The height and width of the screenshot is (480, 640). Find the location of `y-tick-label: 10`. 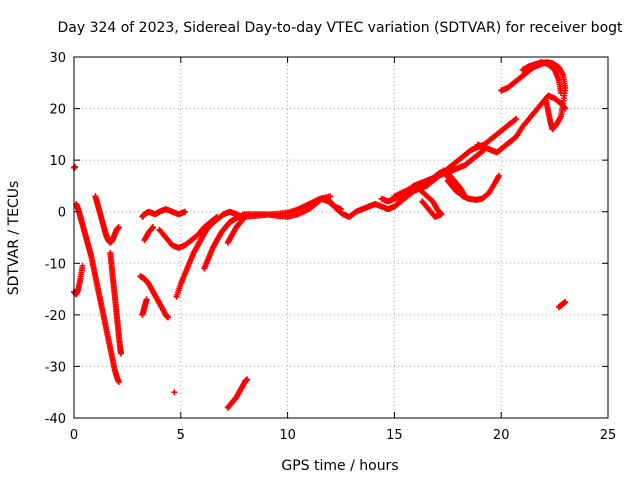

y-tick-label: 10 is located at coordinates (57, 161).